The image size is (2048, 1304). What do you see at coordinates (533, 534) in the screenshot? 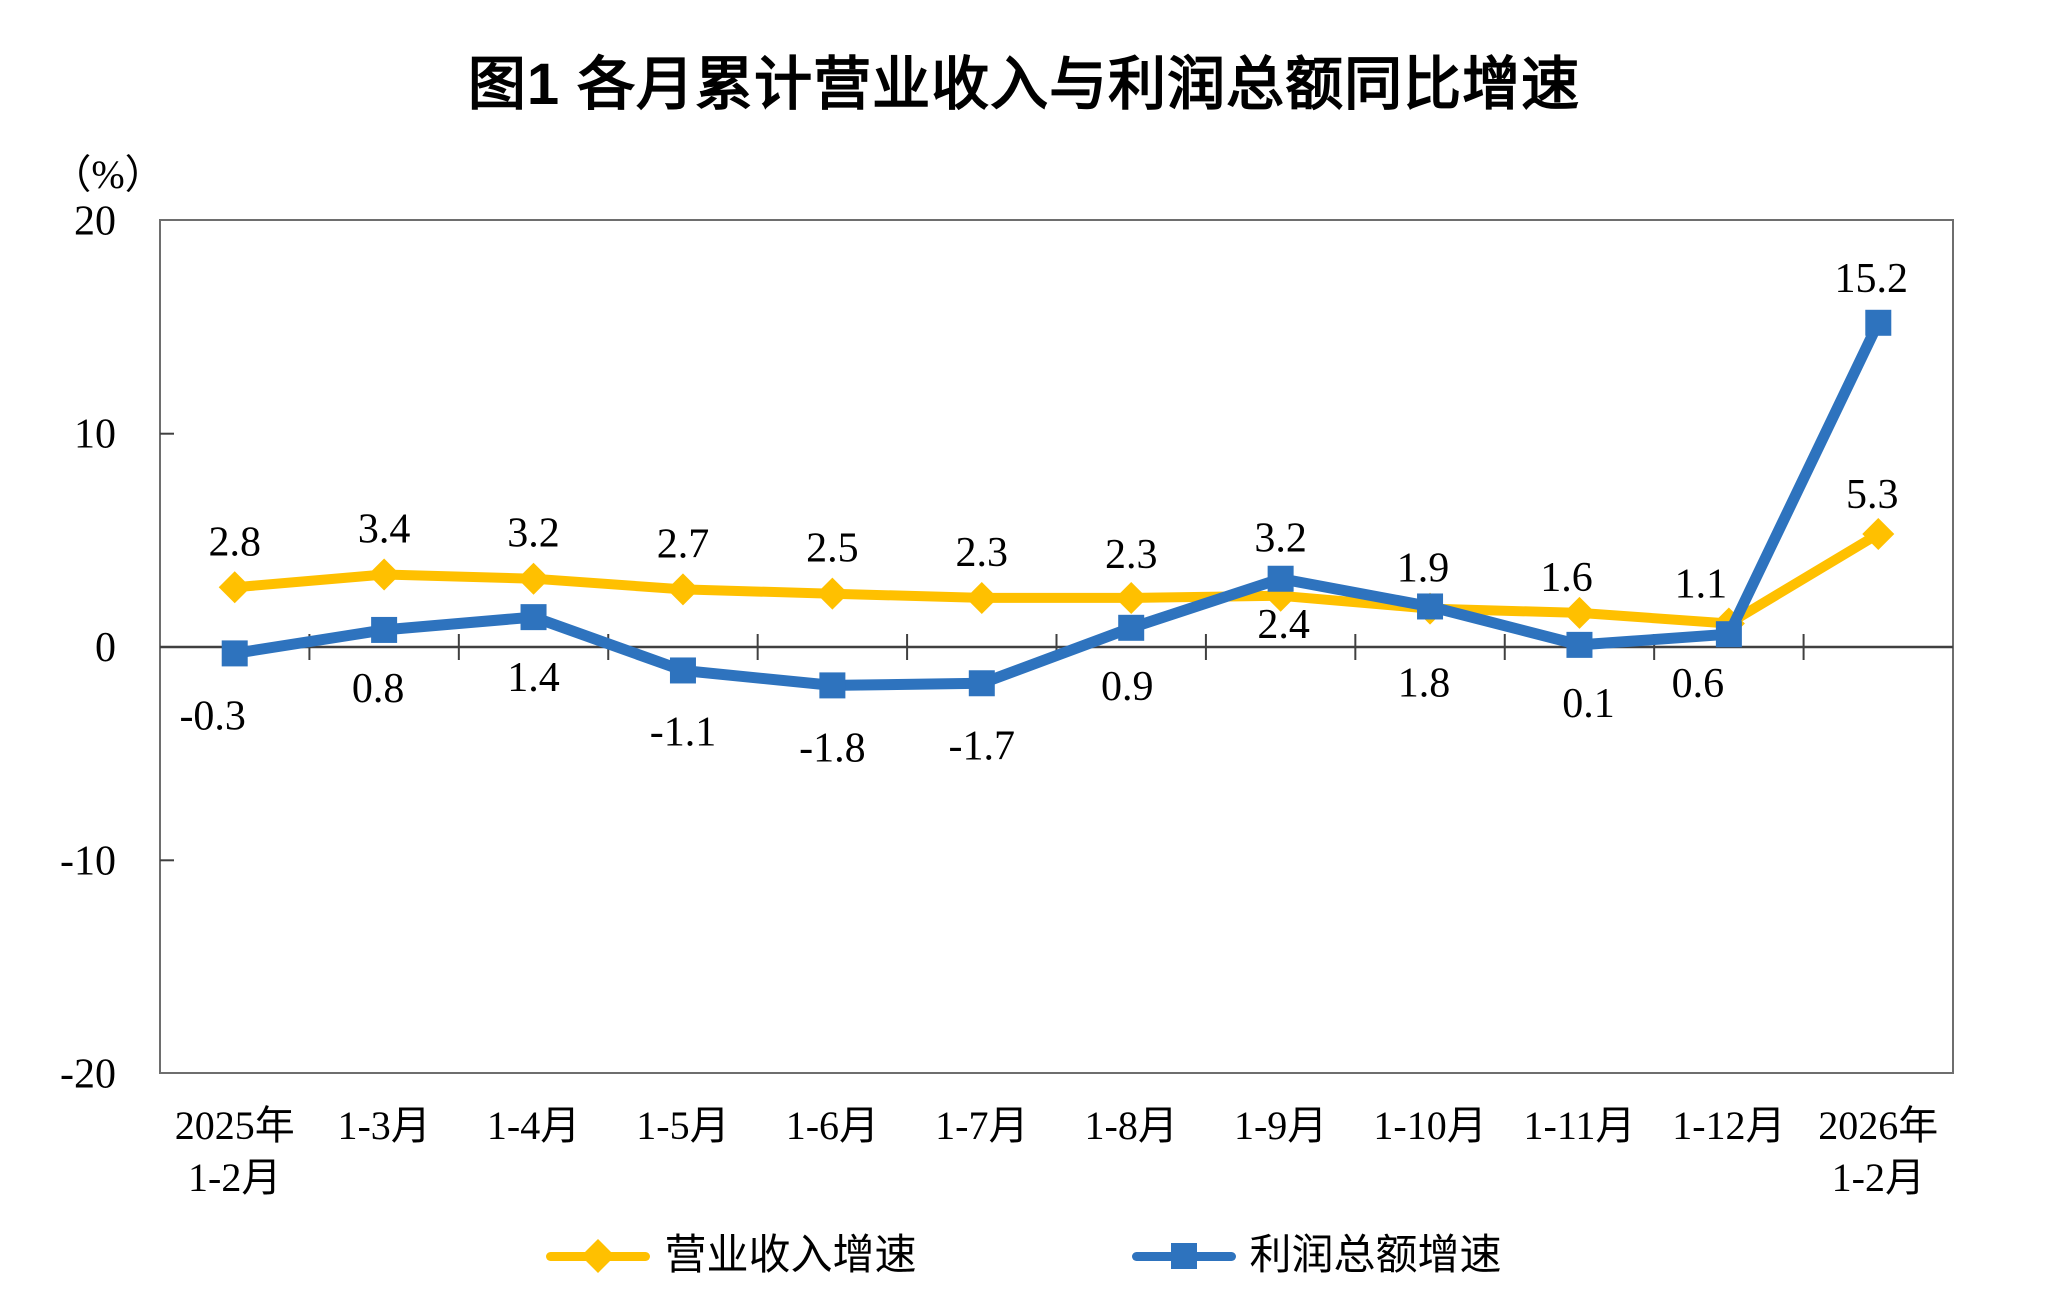
I see `revenue-data-label: 3.2` at bounding box center [533, 534].